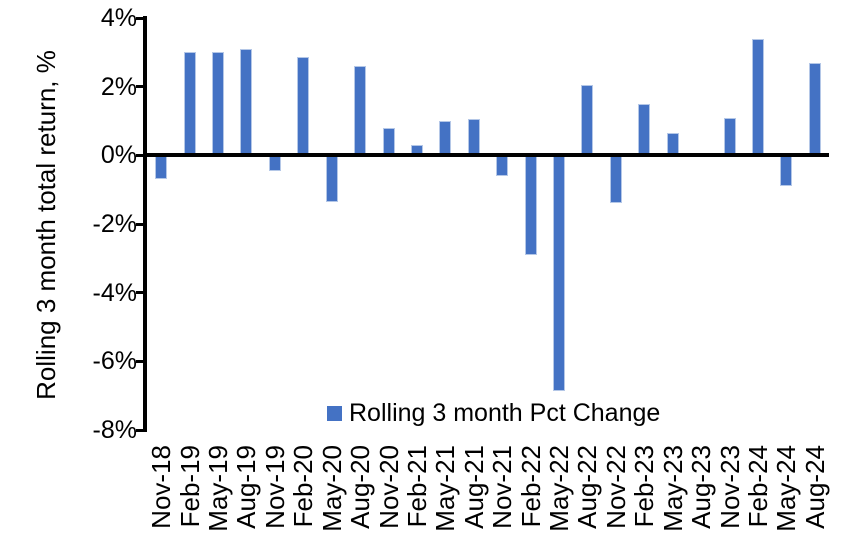 The image size is (852, 539). I want to click on x-tick-label: Feb-20, so click(303, 486).